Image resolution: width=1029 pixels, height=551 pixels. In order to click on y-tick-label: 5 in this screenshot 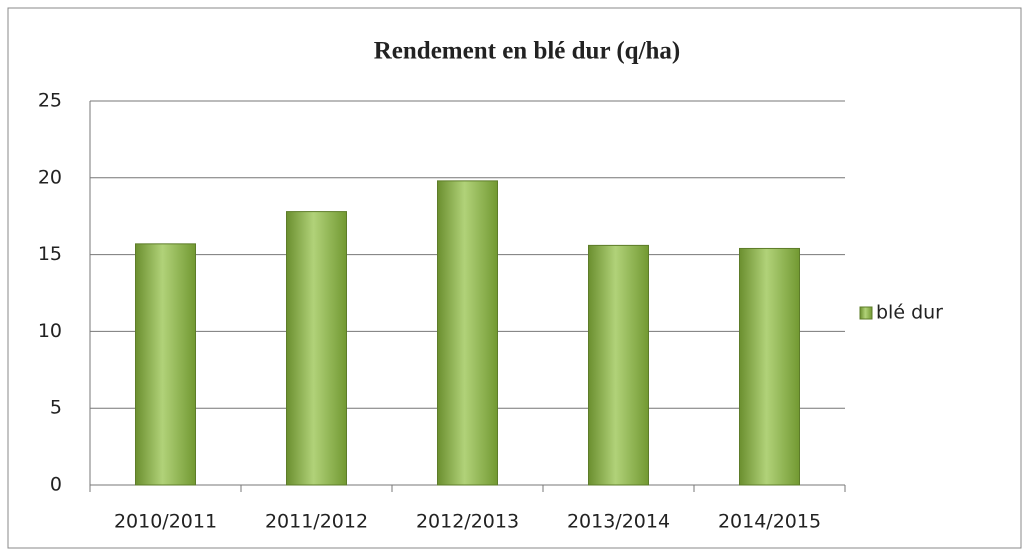, I will do `click(56, 408)`.